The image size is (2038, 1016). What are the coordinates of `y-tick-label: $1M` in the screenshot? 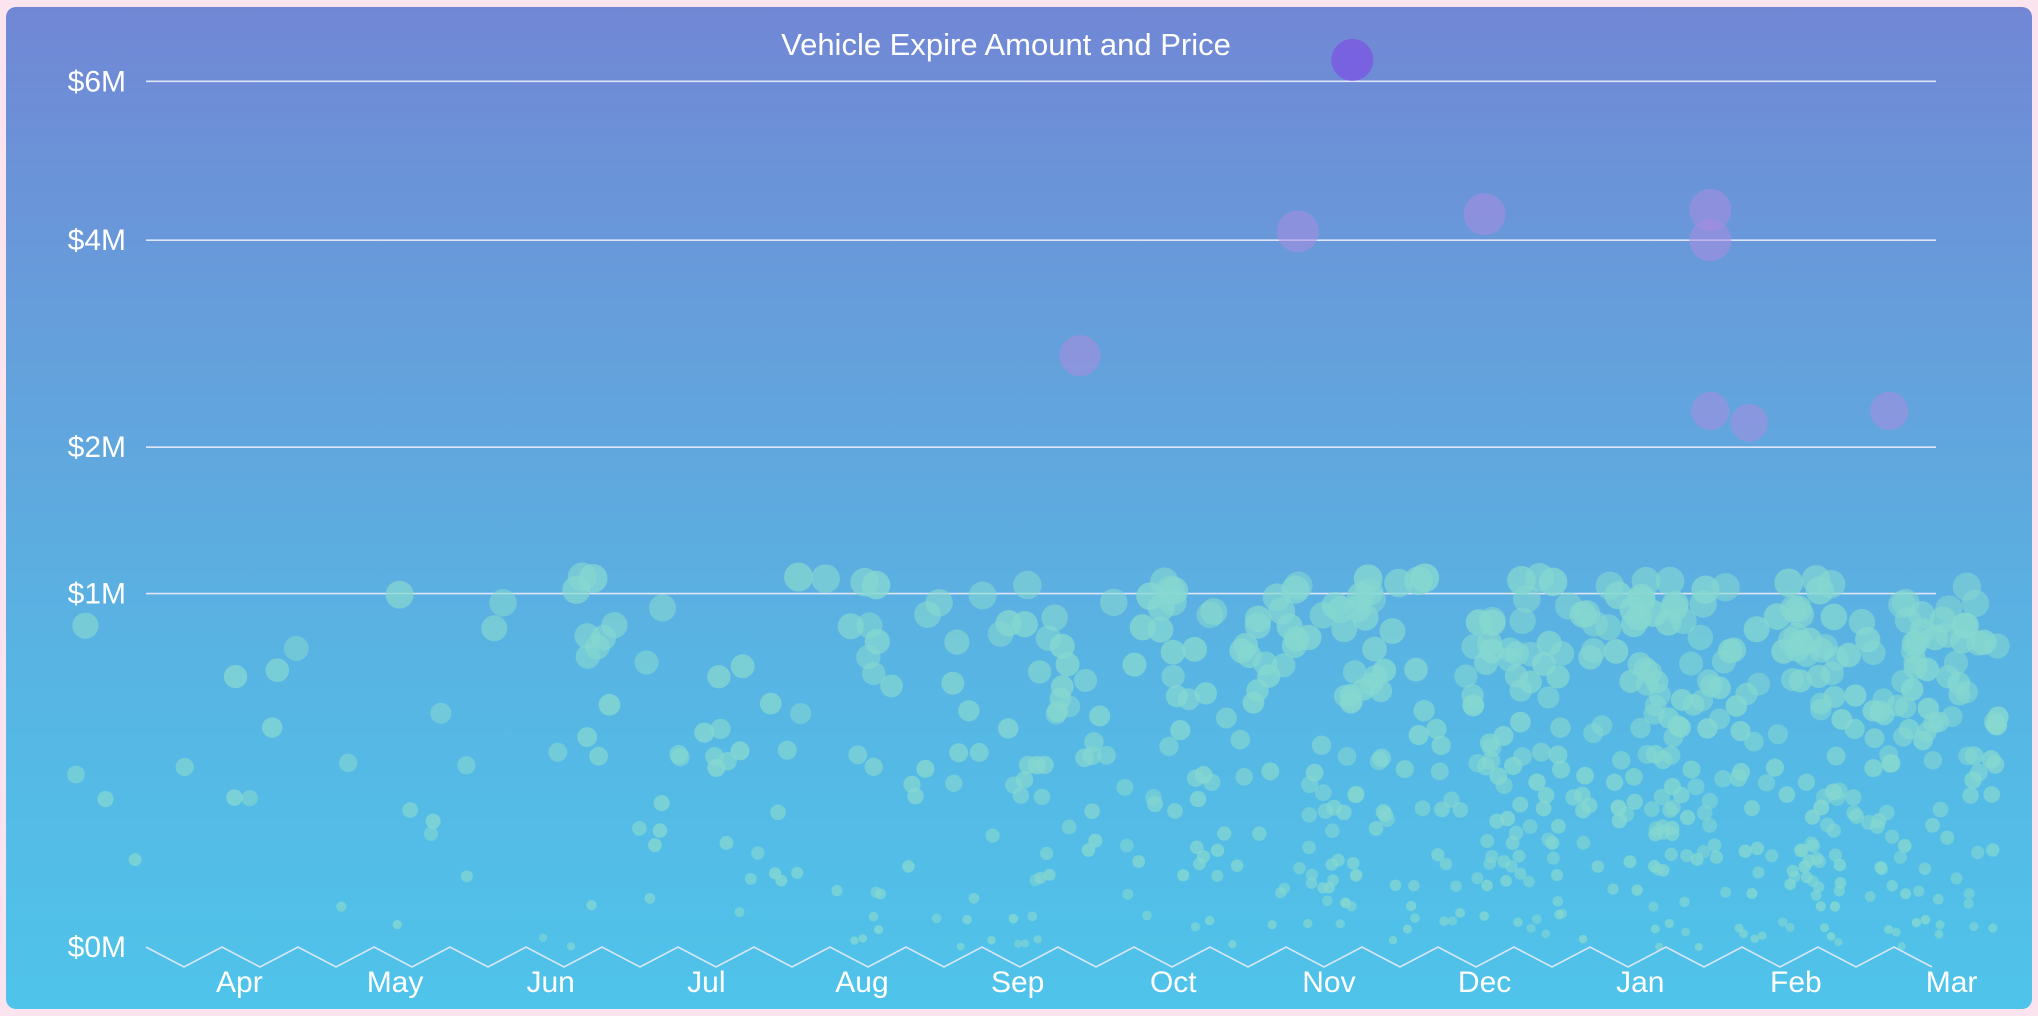 It's located at (97, 594).